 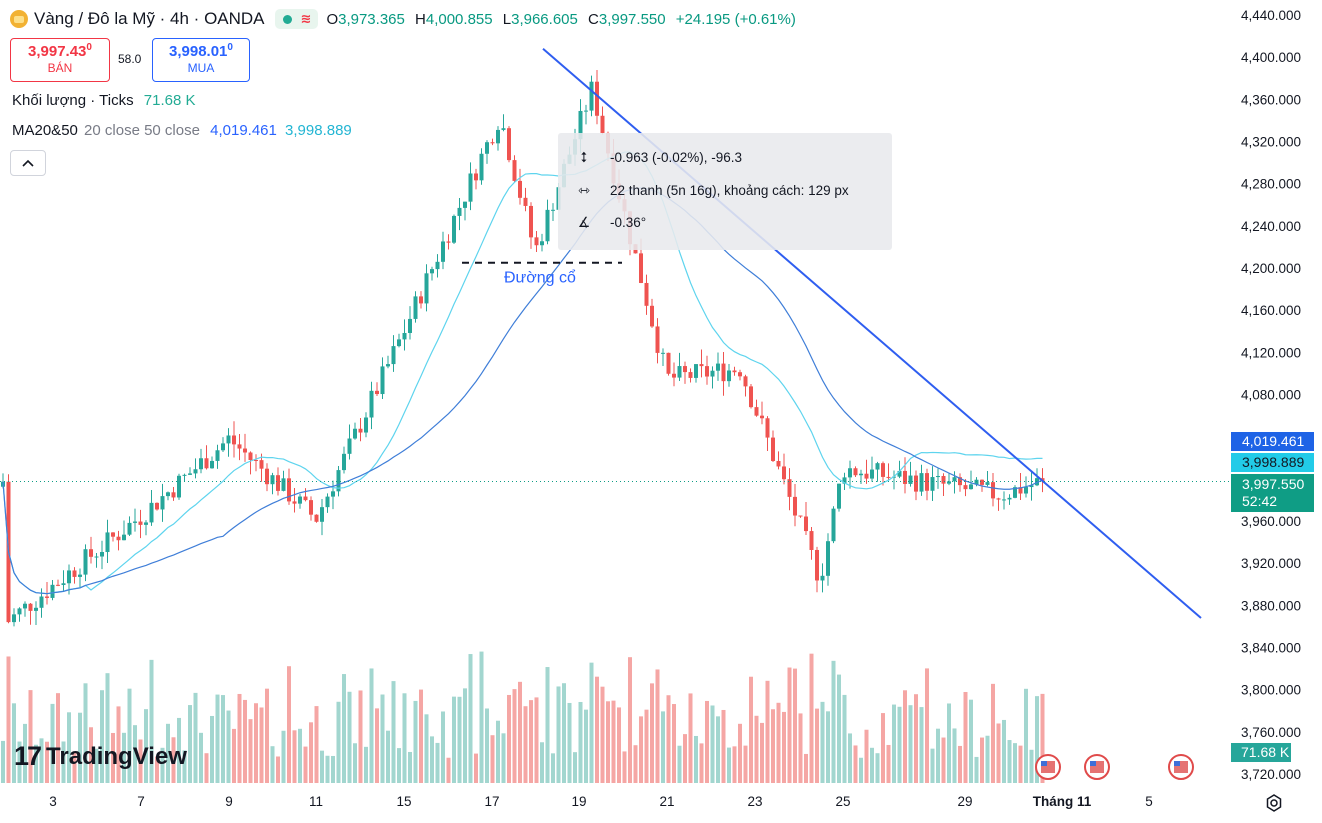 I want to click on y-tick-label: 3,880.000, so click(x=1271, y=605).